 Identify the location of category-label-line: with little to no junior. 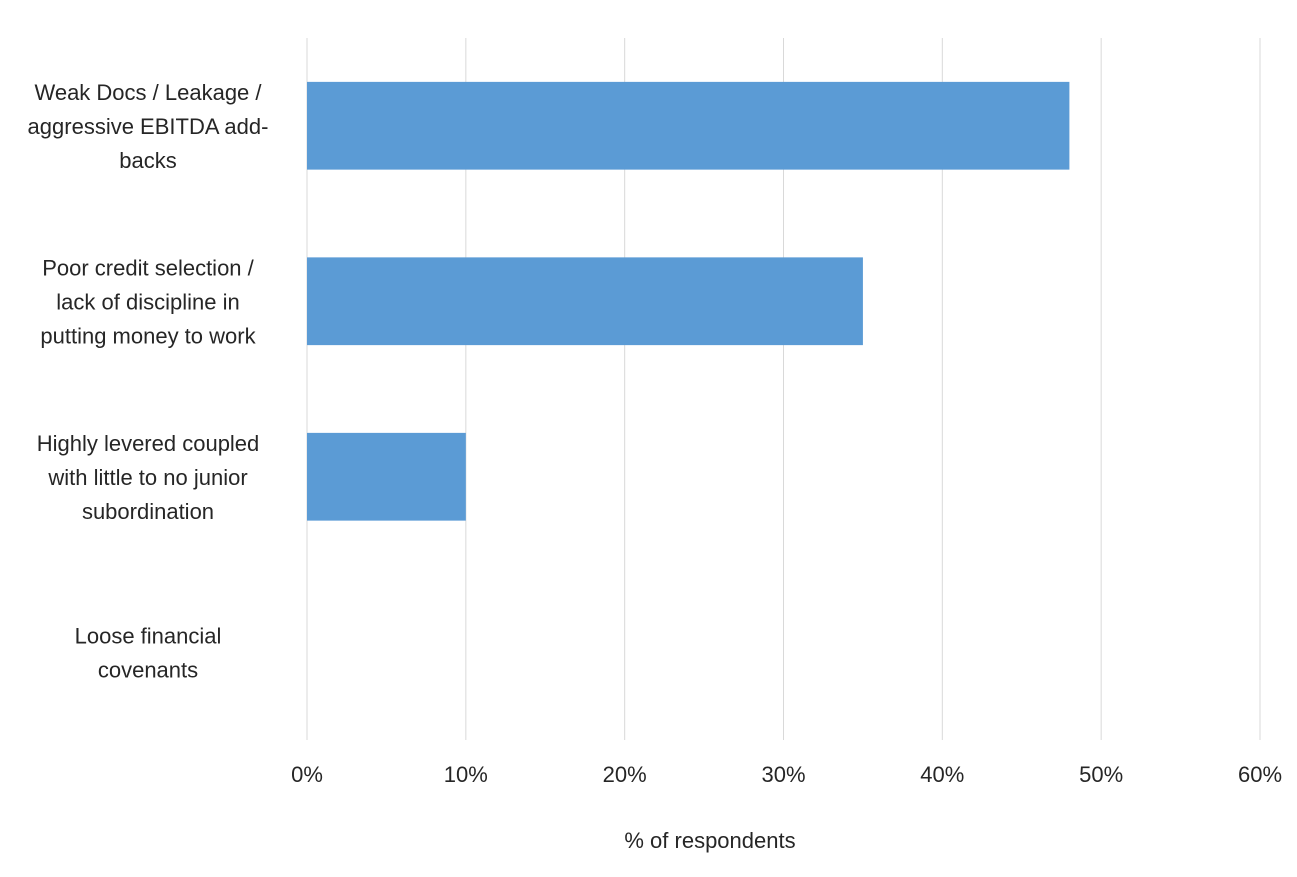
(147, 477).